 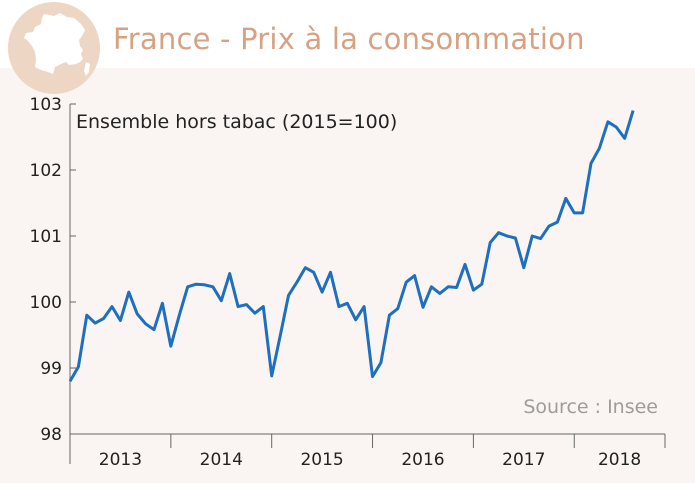 What do you see at coordinates (236, 122) in the screenshot?
I see `chart-subtitle: Ensemble hors tabac (2015=100)` at bounding box center [236, 122].